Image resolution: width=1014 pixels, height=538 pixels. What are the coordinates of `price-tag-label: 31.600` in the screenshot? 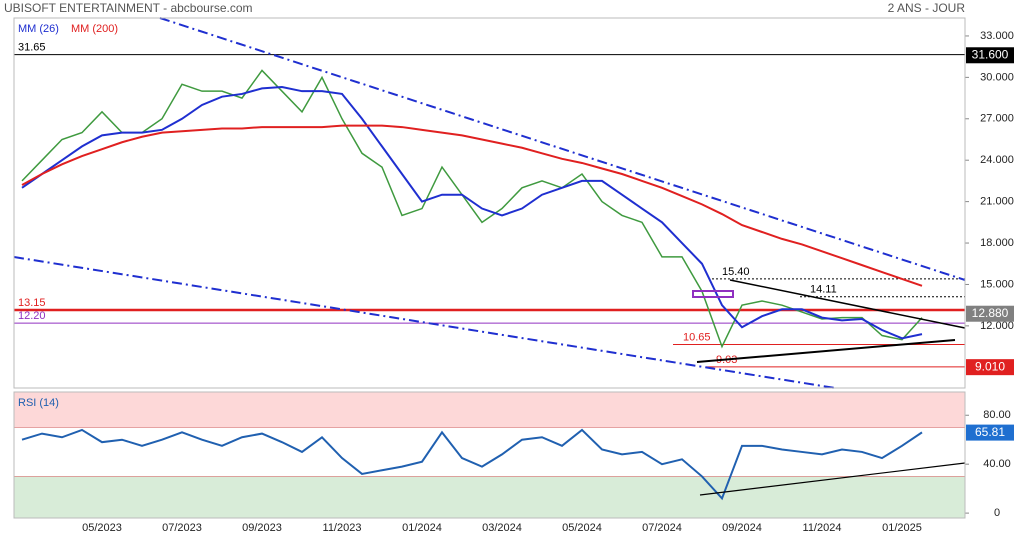 It's located at (990, 54).